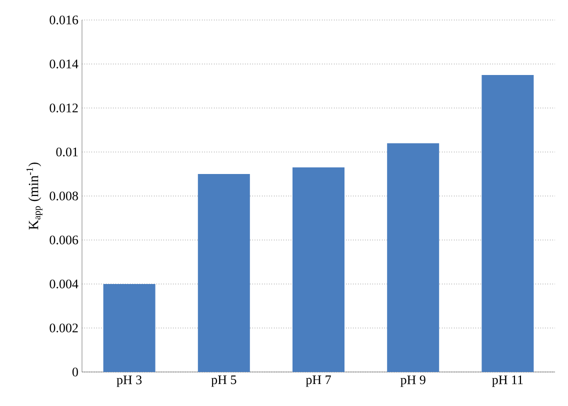 Image resolution: width=568 pixels, height=406 pixels. Describe the element at coordinates (64, 108) in the screenshot. I see `y-tick-label: 0.012` at that location.